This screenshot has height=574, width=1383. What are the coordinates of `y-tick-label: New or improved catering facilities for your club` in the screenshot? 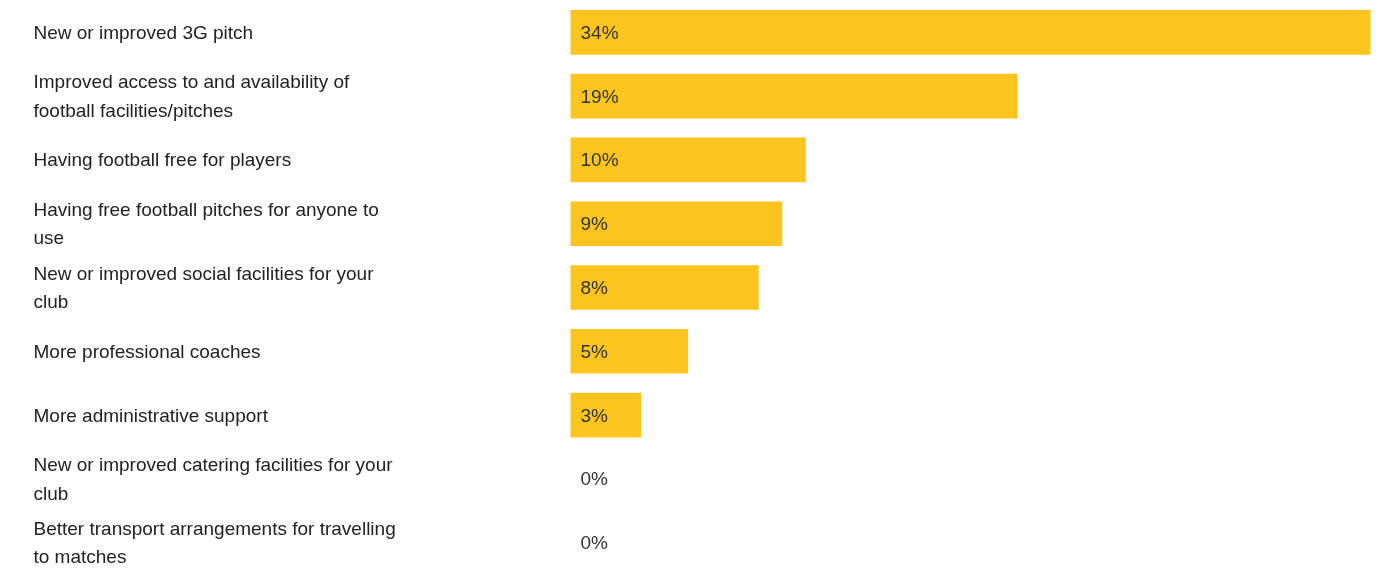 It's located at (213, 479).